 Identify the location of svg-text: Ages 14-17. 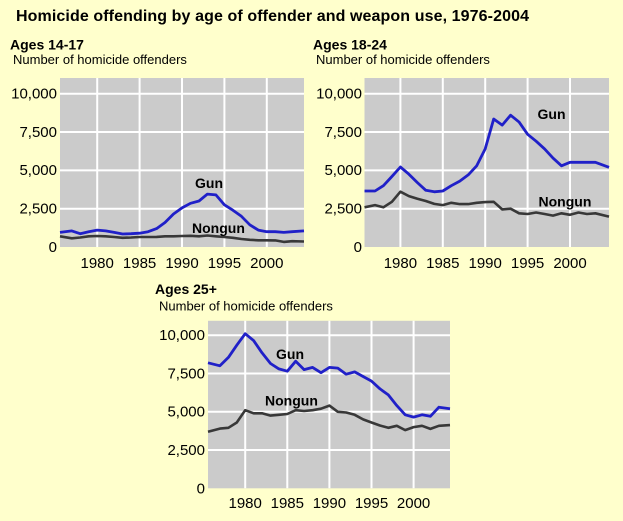
(47, 45).